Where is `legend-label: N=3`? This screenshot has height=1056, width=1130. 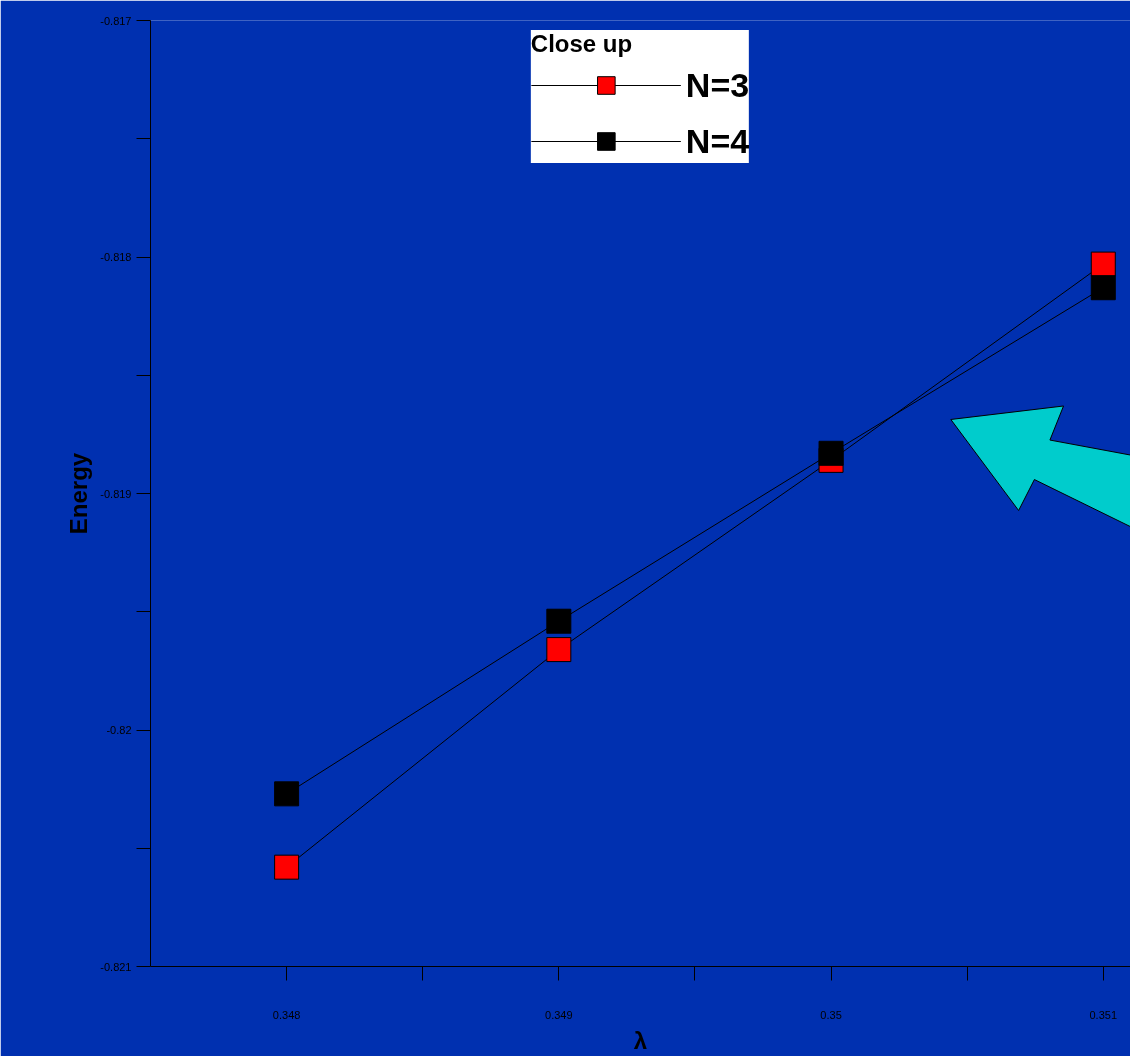 legend-label: N=3 is located at coordinates (717, 85).